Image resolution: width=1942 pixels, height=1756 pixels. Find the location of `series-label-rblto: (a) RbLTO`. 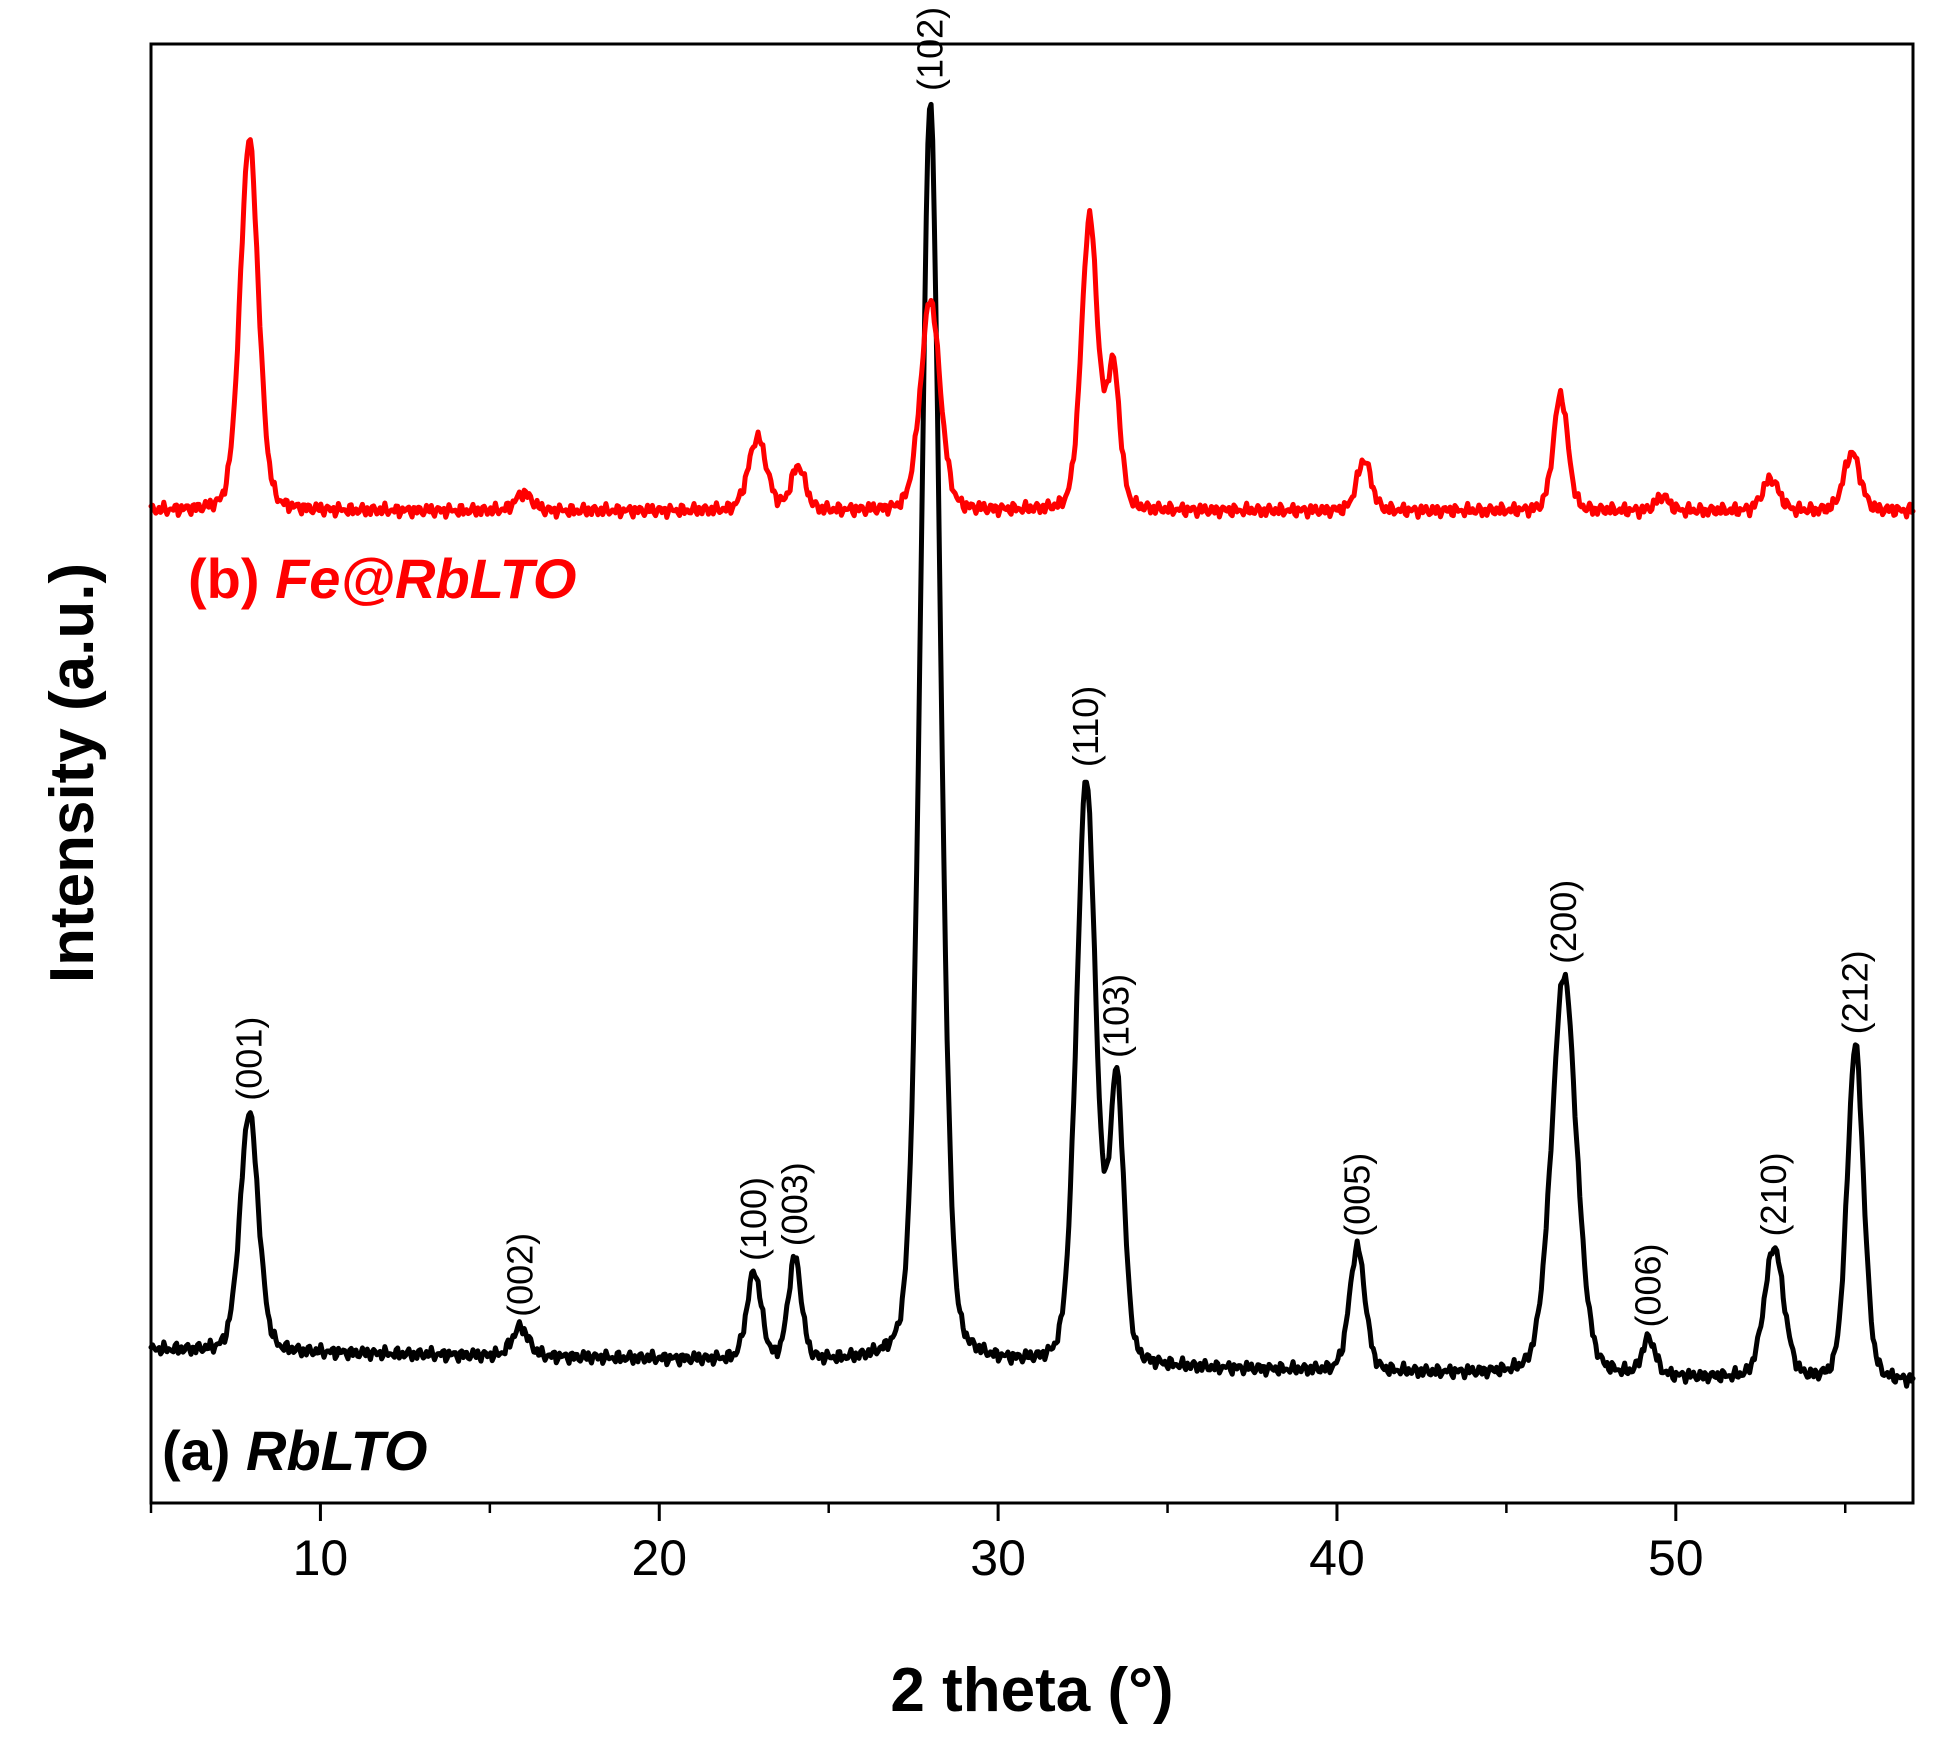

series-label-rblto: (a) RbLTO is located at coordinates (294, 1450).